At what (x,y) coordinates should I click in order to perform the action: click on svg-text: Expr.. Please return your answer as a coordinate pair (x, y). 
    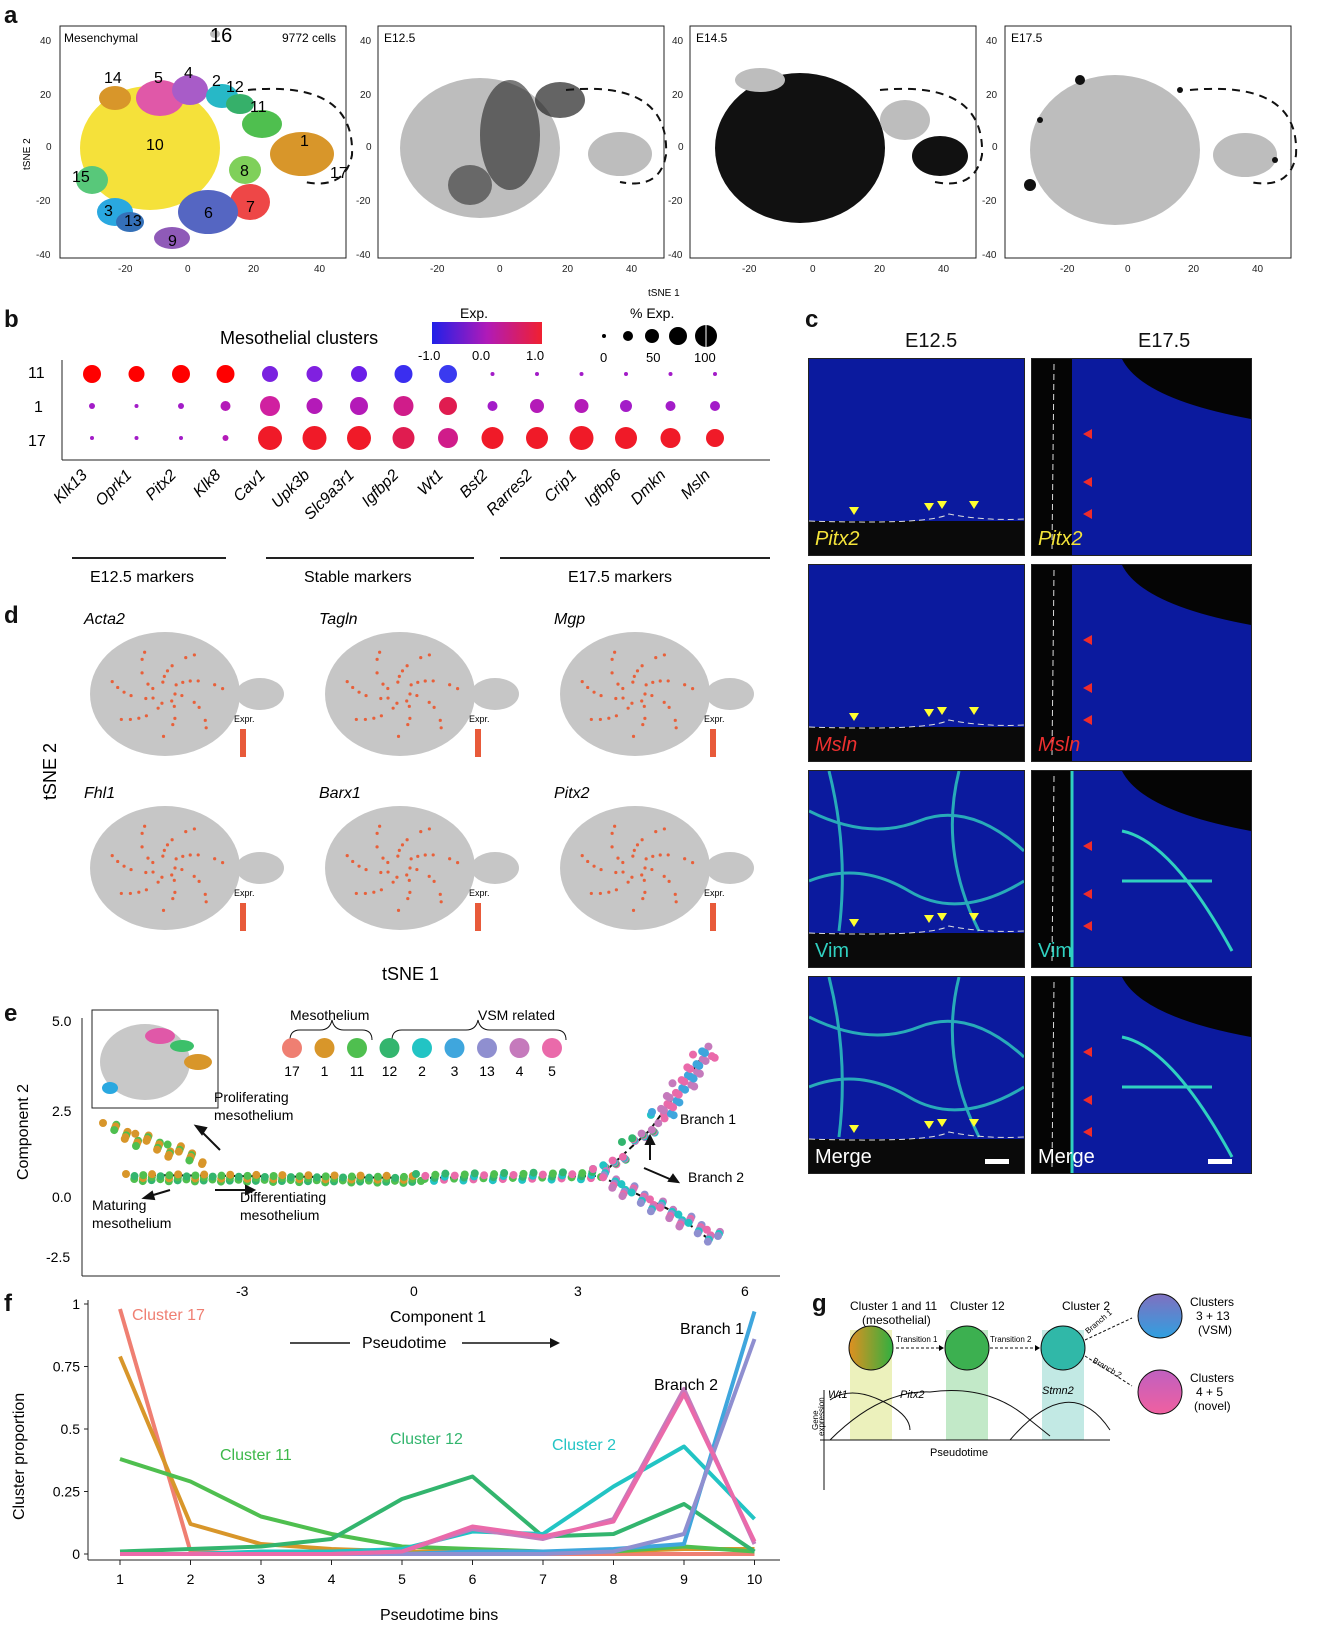
    Looking at the image, I should click on (714, 719).